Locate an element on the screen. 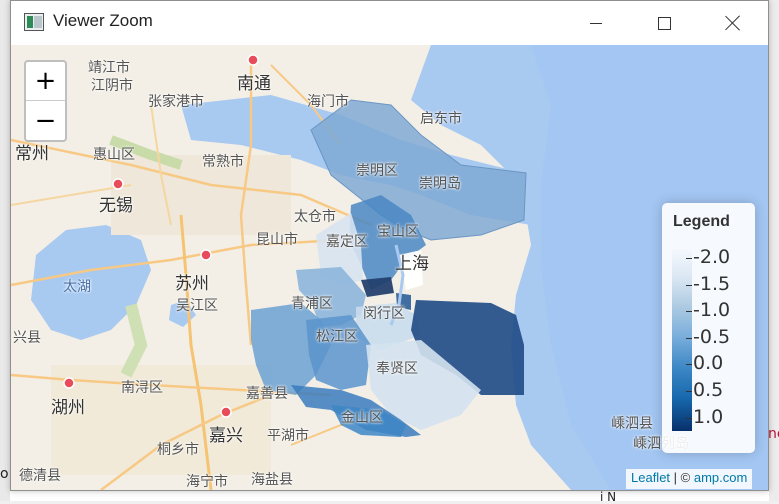 The height and width of the screenshot is (504, 779). background-text-right: ne is located at coordinates (773, 434).